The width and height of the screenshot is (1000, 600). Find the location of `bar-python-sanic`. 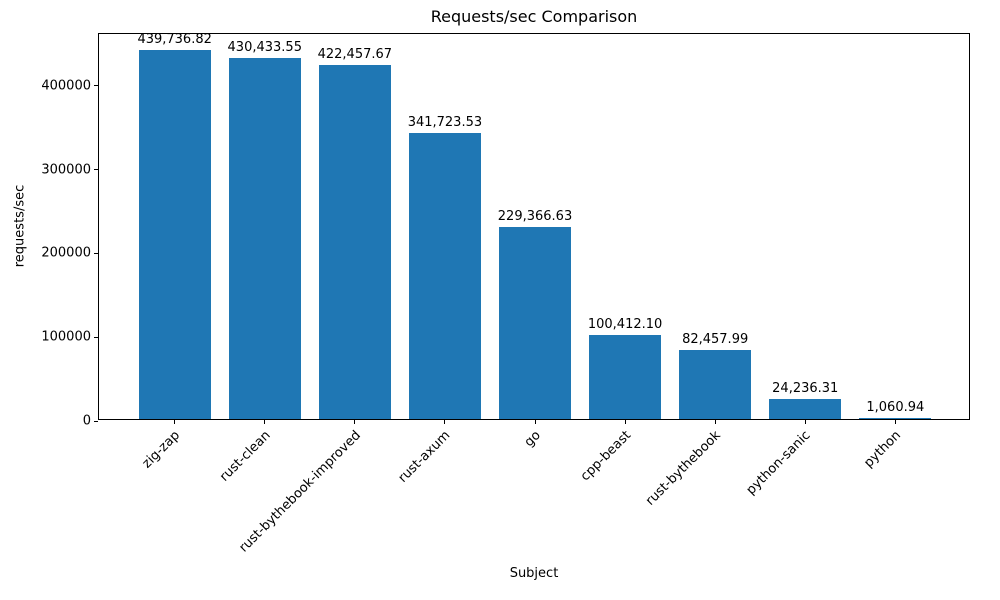

bar-python-sanic is located at coordinates (805, 408).